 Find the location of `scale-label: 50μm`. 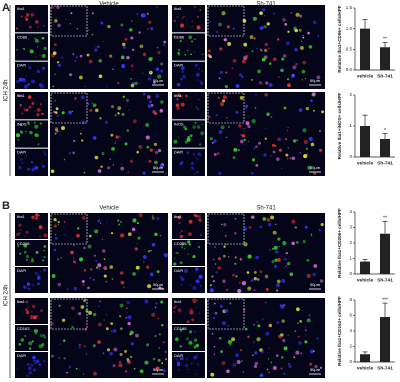

scale-label: 50μm is located at coordinates (158, 167).